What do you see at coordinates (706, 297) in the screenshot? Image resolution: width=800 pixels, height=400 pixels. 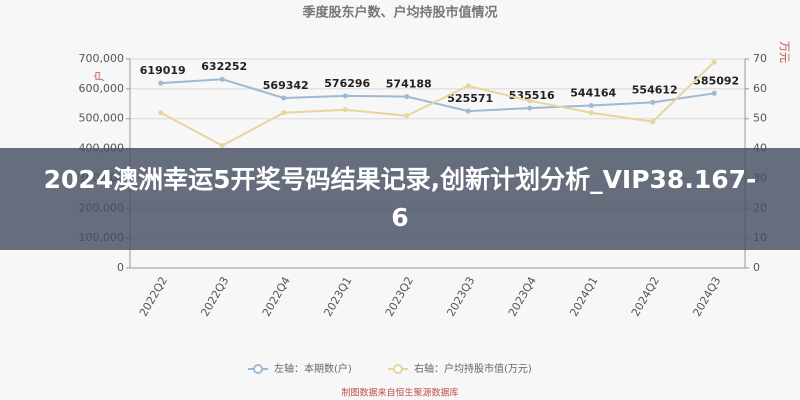 I see `x-tick-label: 2024Q3` at bounding box center [706, 297].